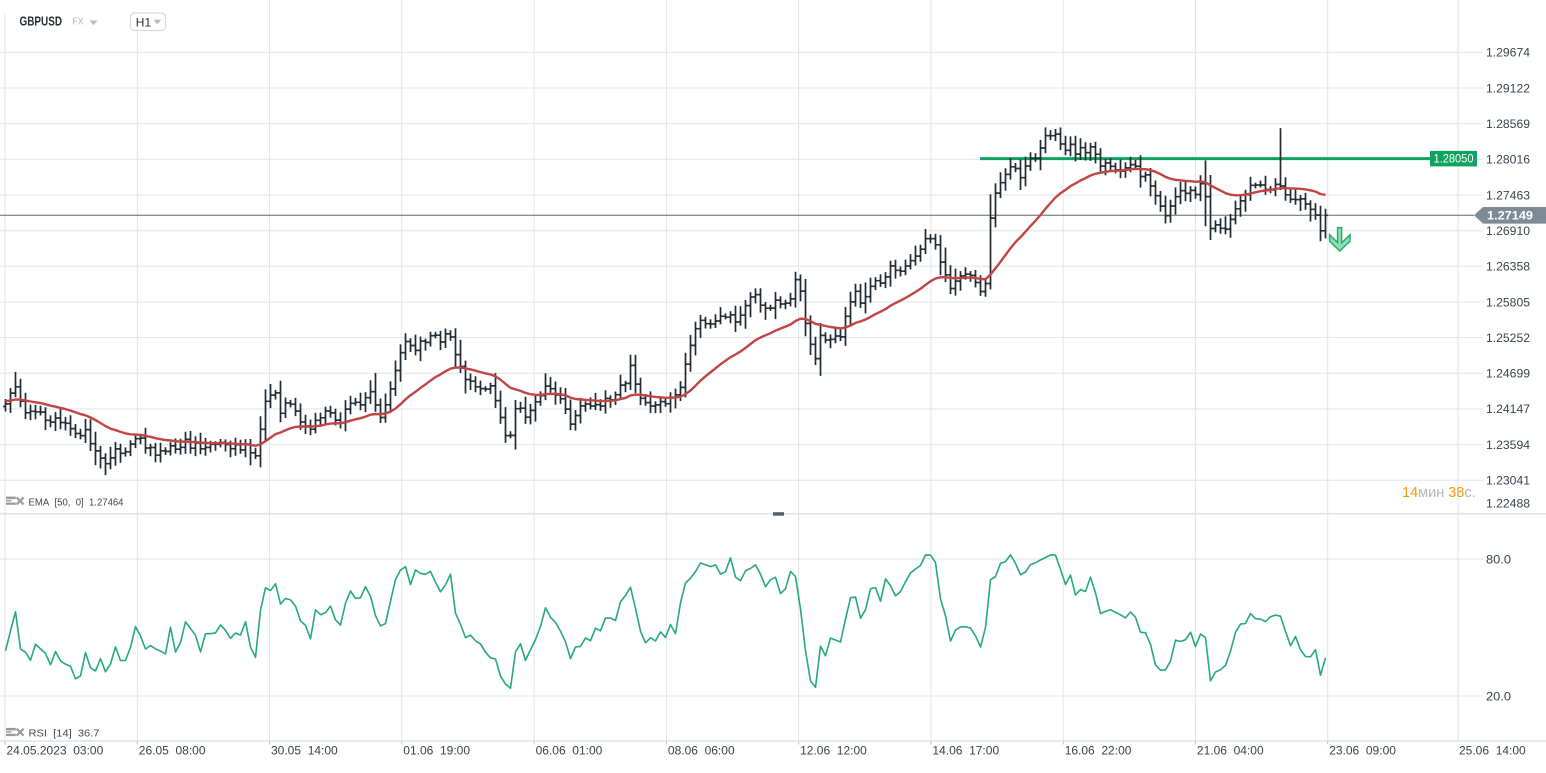 The width and height of the screenshot is (1546, 773). What do you see at coordinates (1508, 409) in the screenshot?
I see `svg-text: 1.24147` at bounding box center [1508, 409].